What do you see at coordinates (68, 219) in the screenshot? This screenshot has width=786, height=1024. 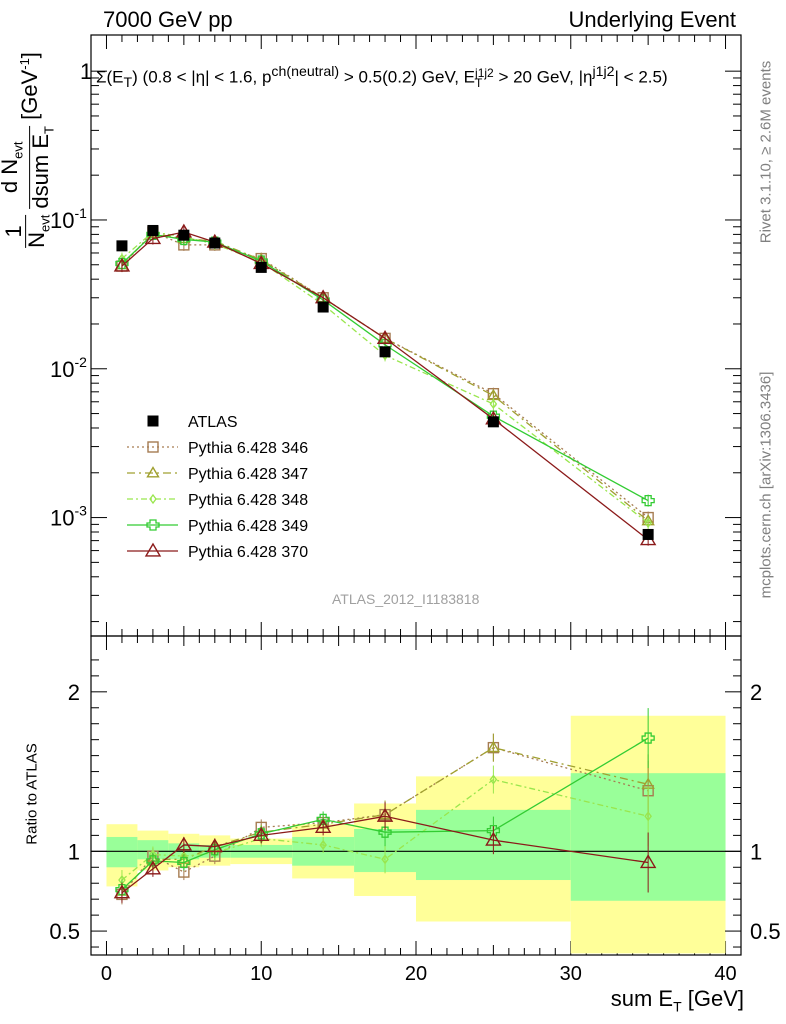 I see `y-tick-label: 10⁻¹` at bounding box center [68, 219].